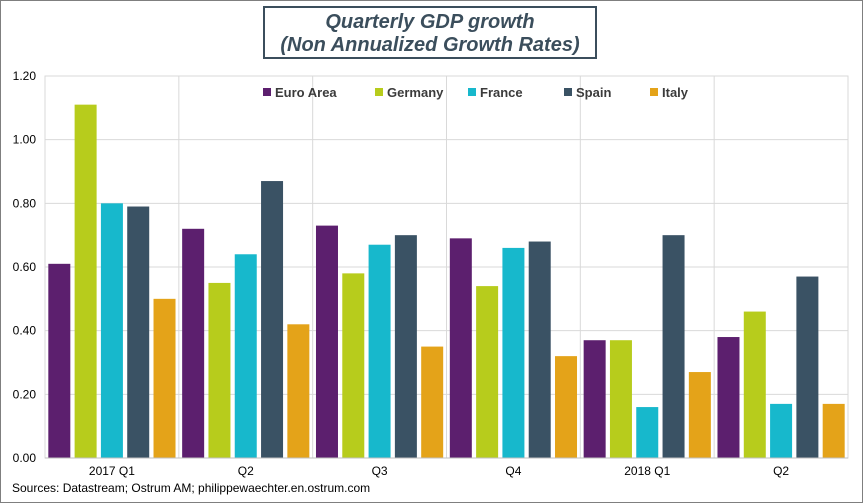 This screenshot has width=863, height=503. Describe the element at coordinates (430, 45) in the screenshot. I see `chart-subtitle: (Non Annualized Growth Rates)` at that location.